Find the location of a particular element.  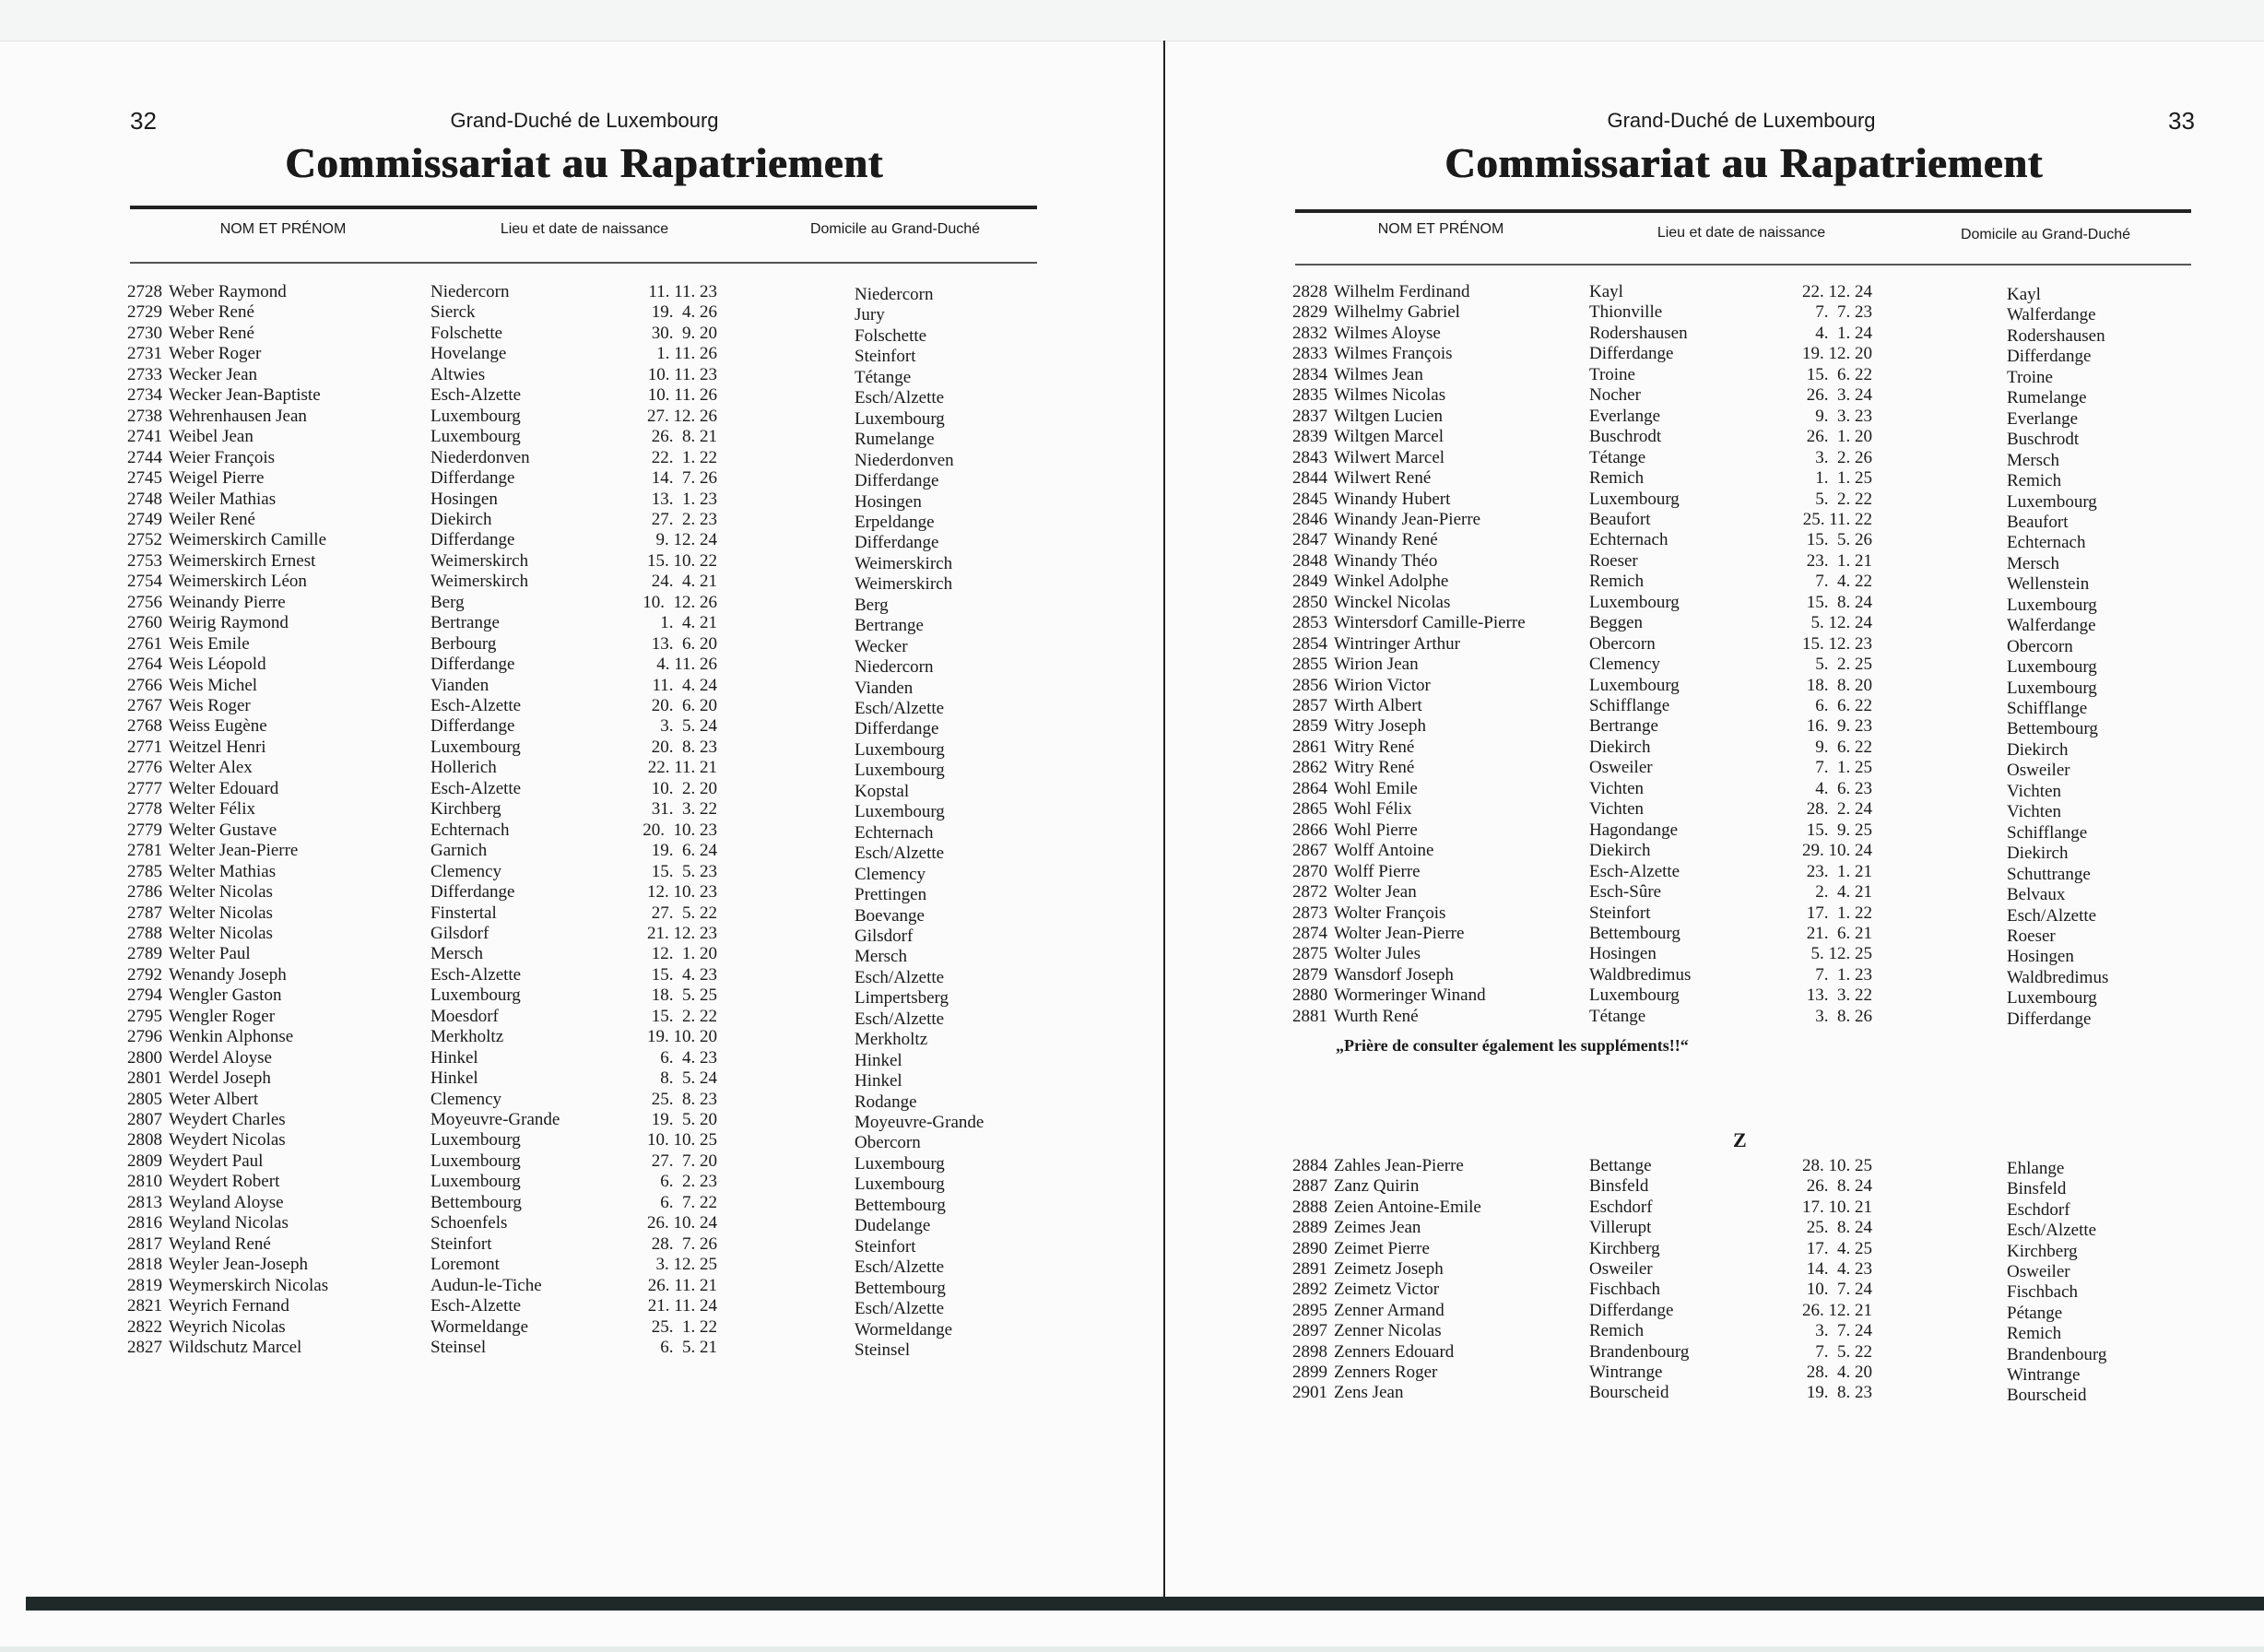

table-row: 2733 Wecker Jean Altwies 10. 11. 23 Tétange is located at coordinates (1132, 376).